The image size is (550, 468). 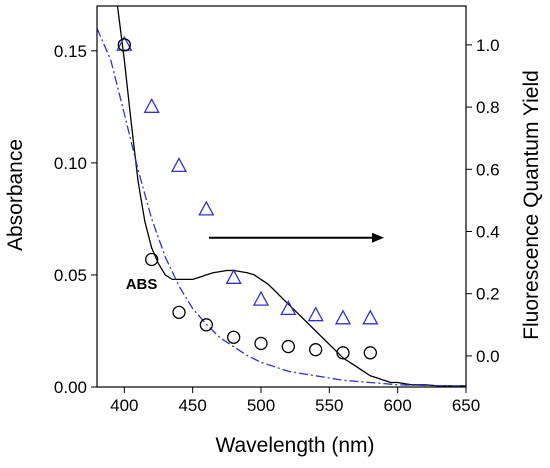 I want to click on x-tick-label: 500, so click(x=261, y=405).